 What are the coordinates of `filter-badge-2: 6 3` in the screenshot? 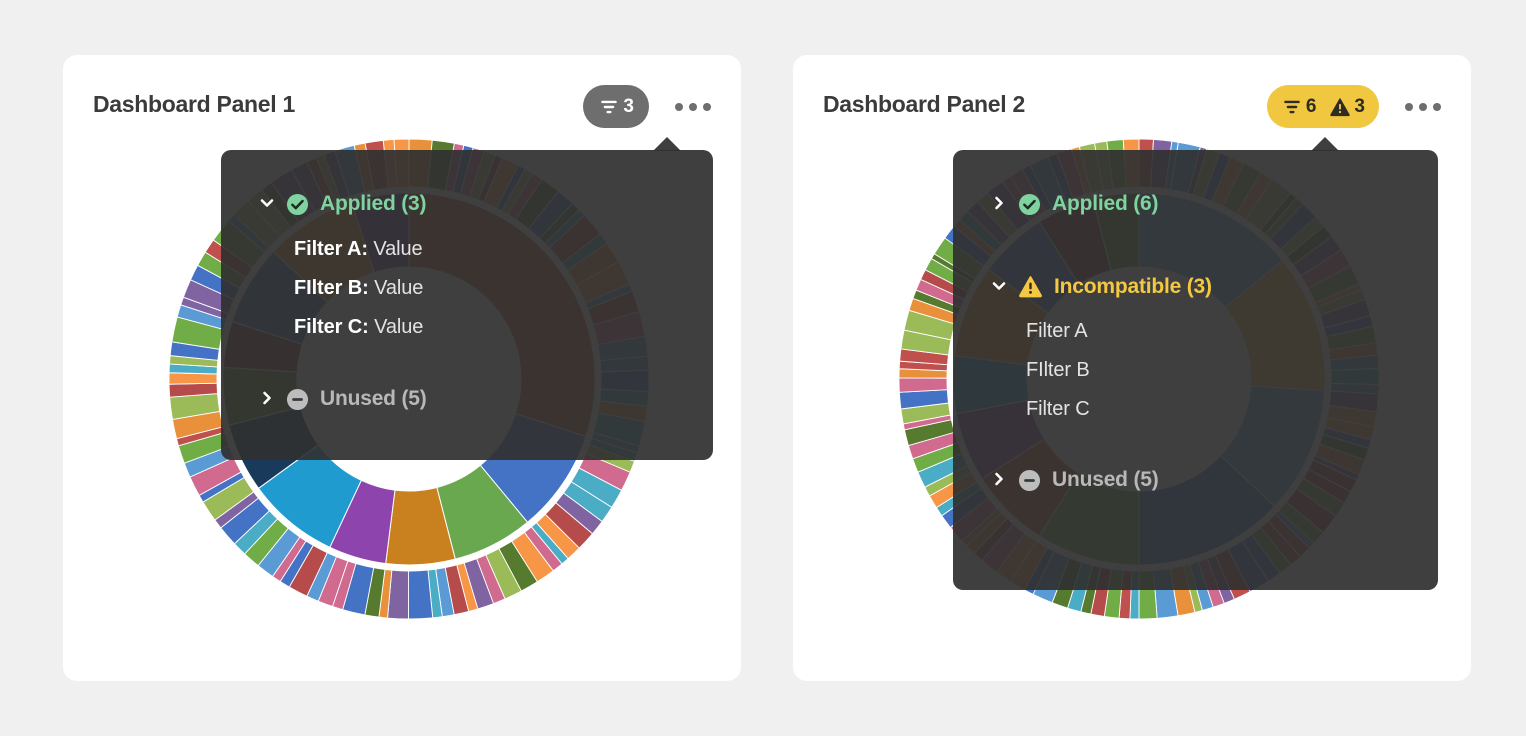 It's located at (1322, 106).